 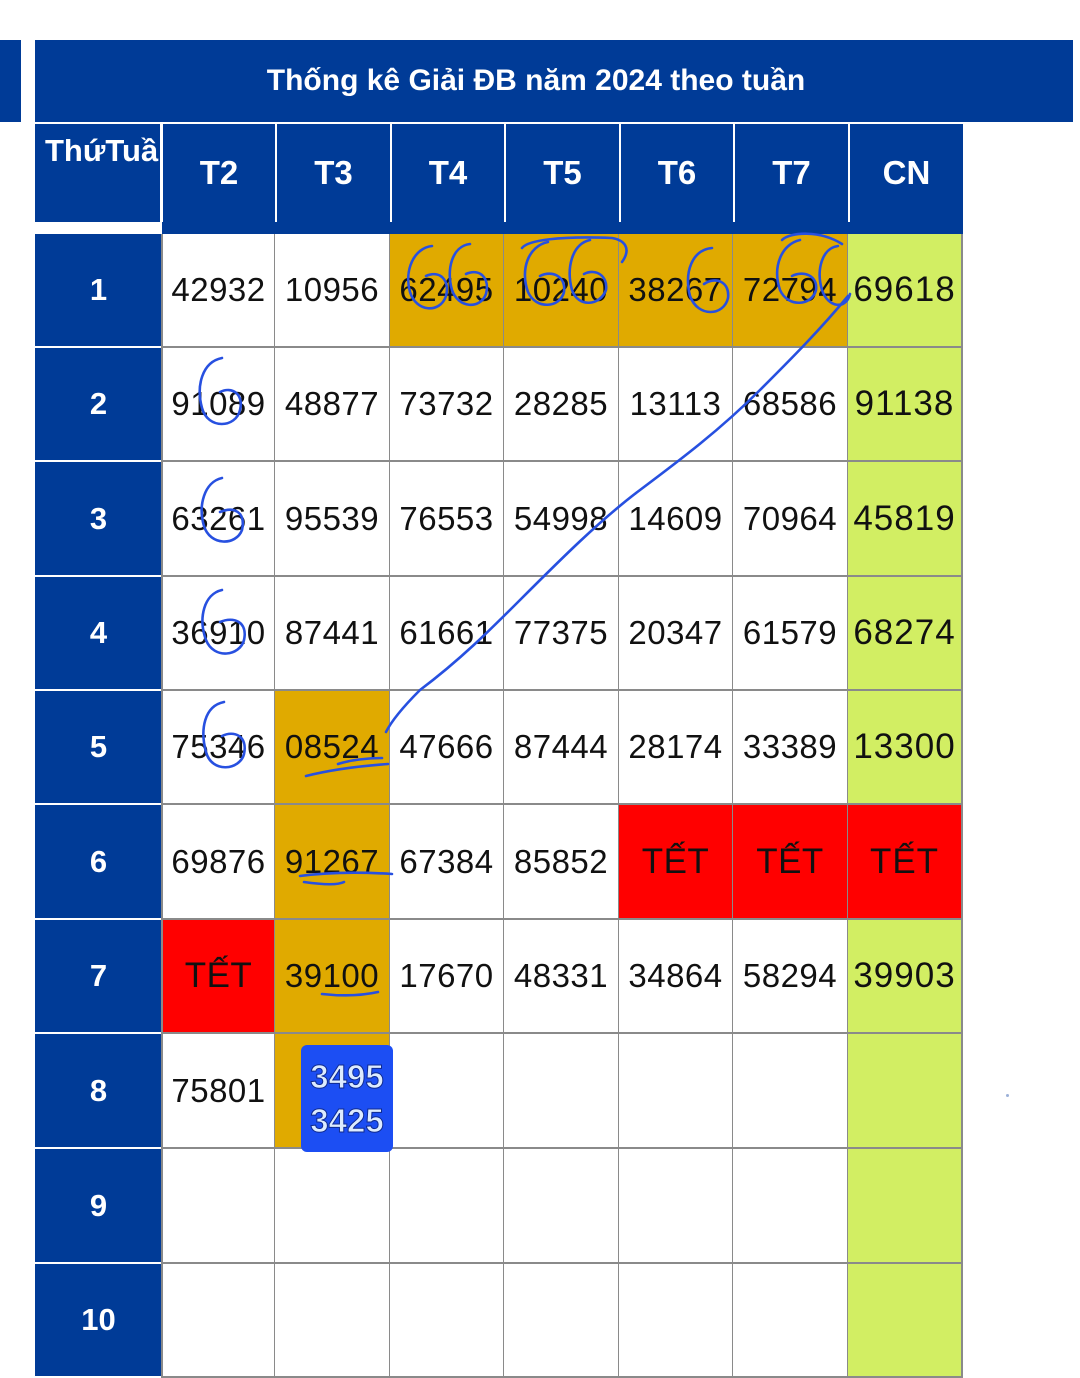 What do you see at coordinates (676, 405) in the screenshot?
I see `result-cell: 13113` at bounding box center [676, 405].